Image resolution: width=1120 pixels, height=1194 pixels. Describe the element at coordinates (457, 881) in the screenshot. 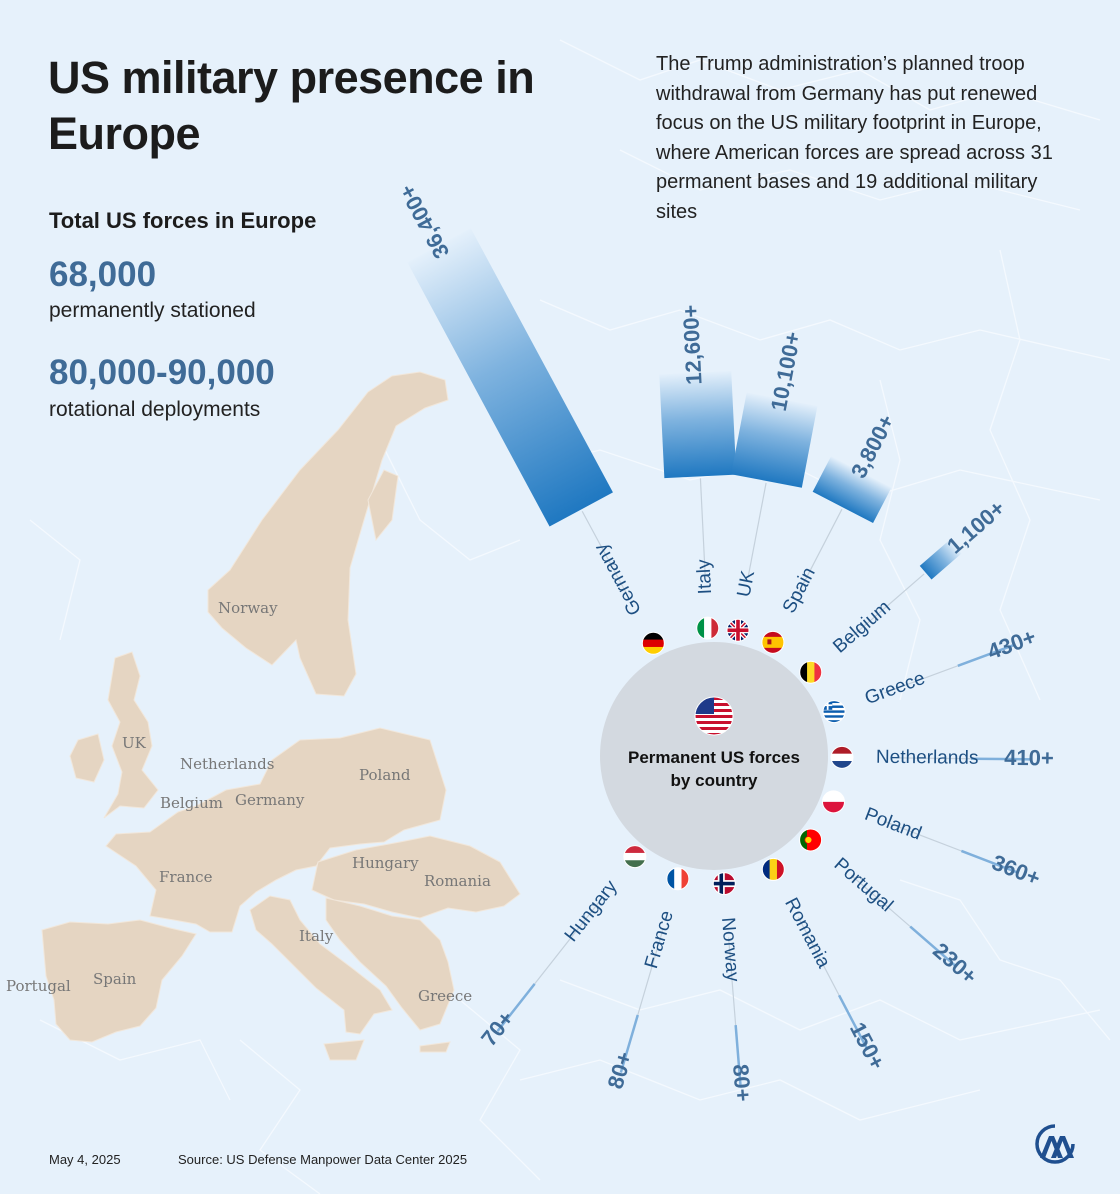

I see `map-label-romania: Romania` at that location.